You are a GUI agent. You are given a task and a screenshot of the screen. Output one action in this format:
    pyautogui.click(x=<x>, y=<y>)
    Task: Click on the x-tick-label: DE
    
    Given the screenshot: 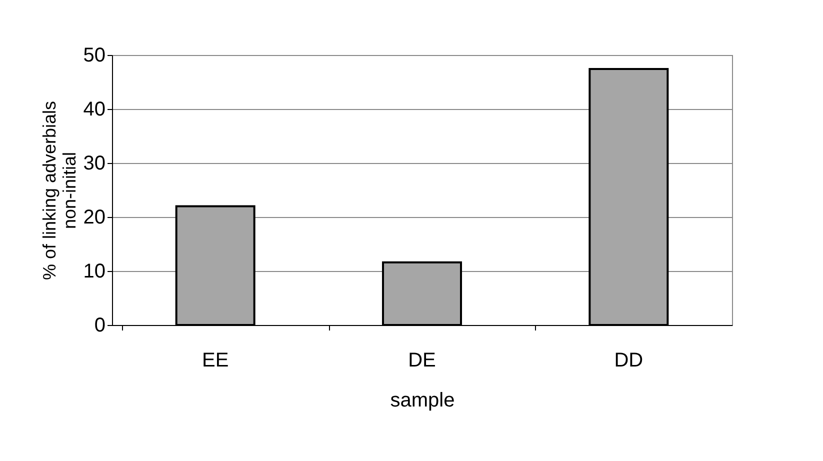 What is the action you would take?
    pyautogui.click(x=422, y=361)
    